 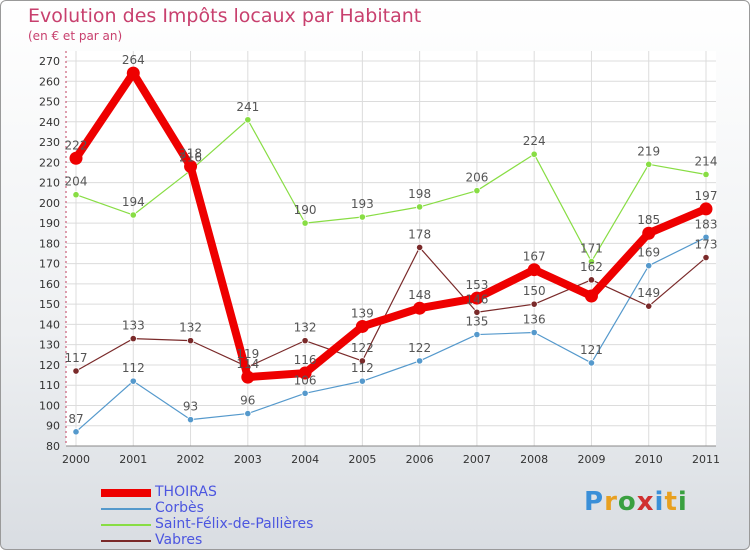 I want to click on legend-label: Corbès, so click(x=179, y=508).